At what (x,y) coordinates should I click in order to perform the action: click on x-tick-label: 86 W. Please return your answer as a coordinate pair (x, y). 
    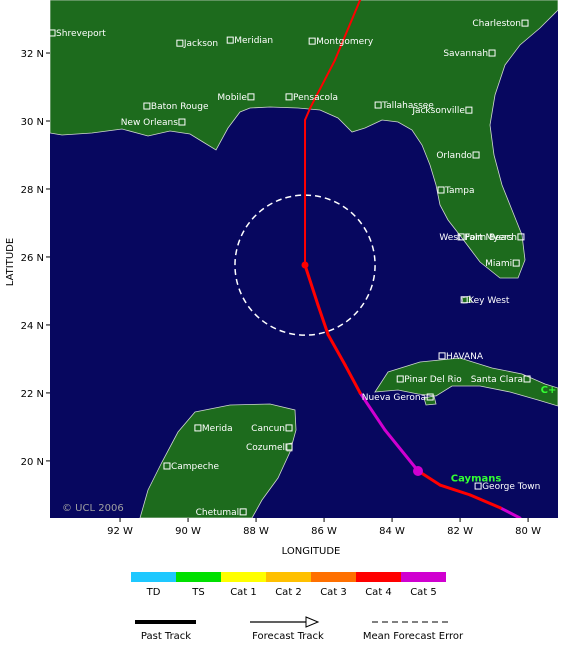
    Looking at the image, I should click on (324, 531).